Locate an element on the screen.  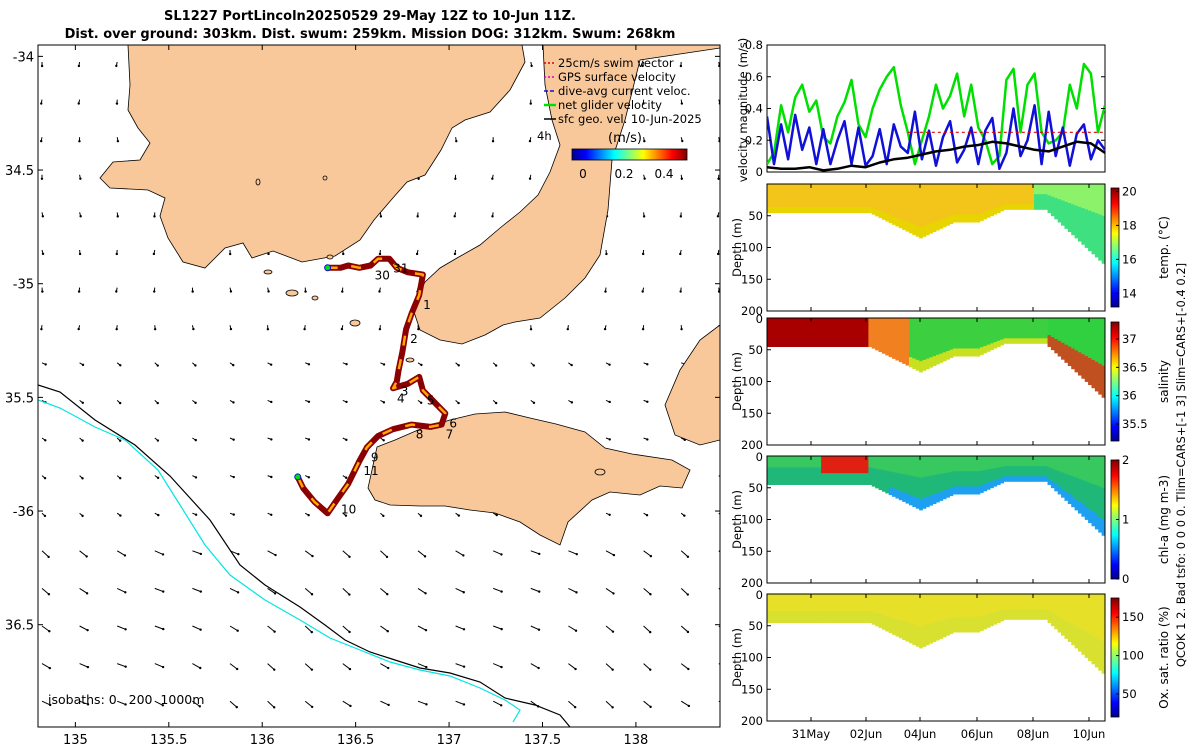
section-ytick-label: 150 is located at coordinates (752, 413).